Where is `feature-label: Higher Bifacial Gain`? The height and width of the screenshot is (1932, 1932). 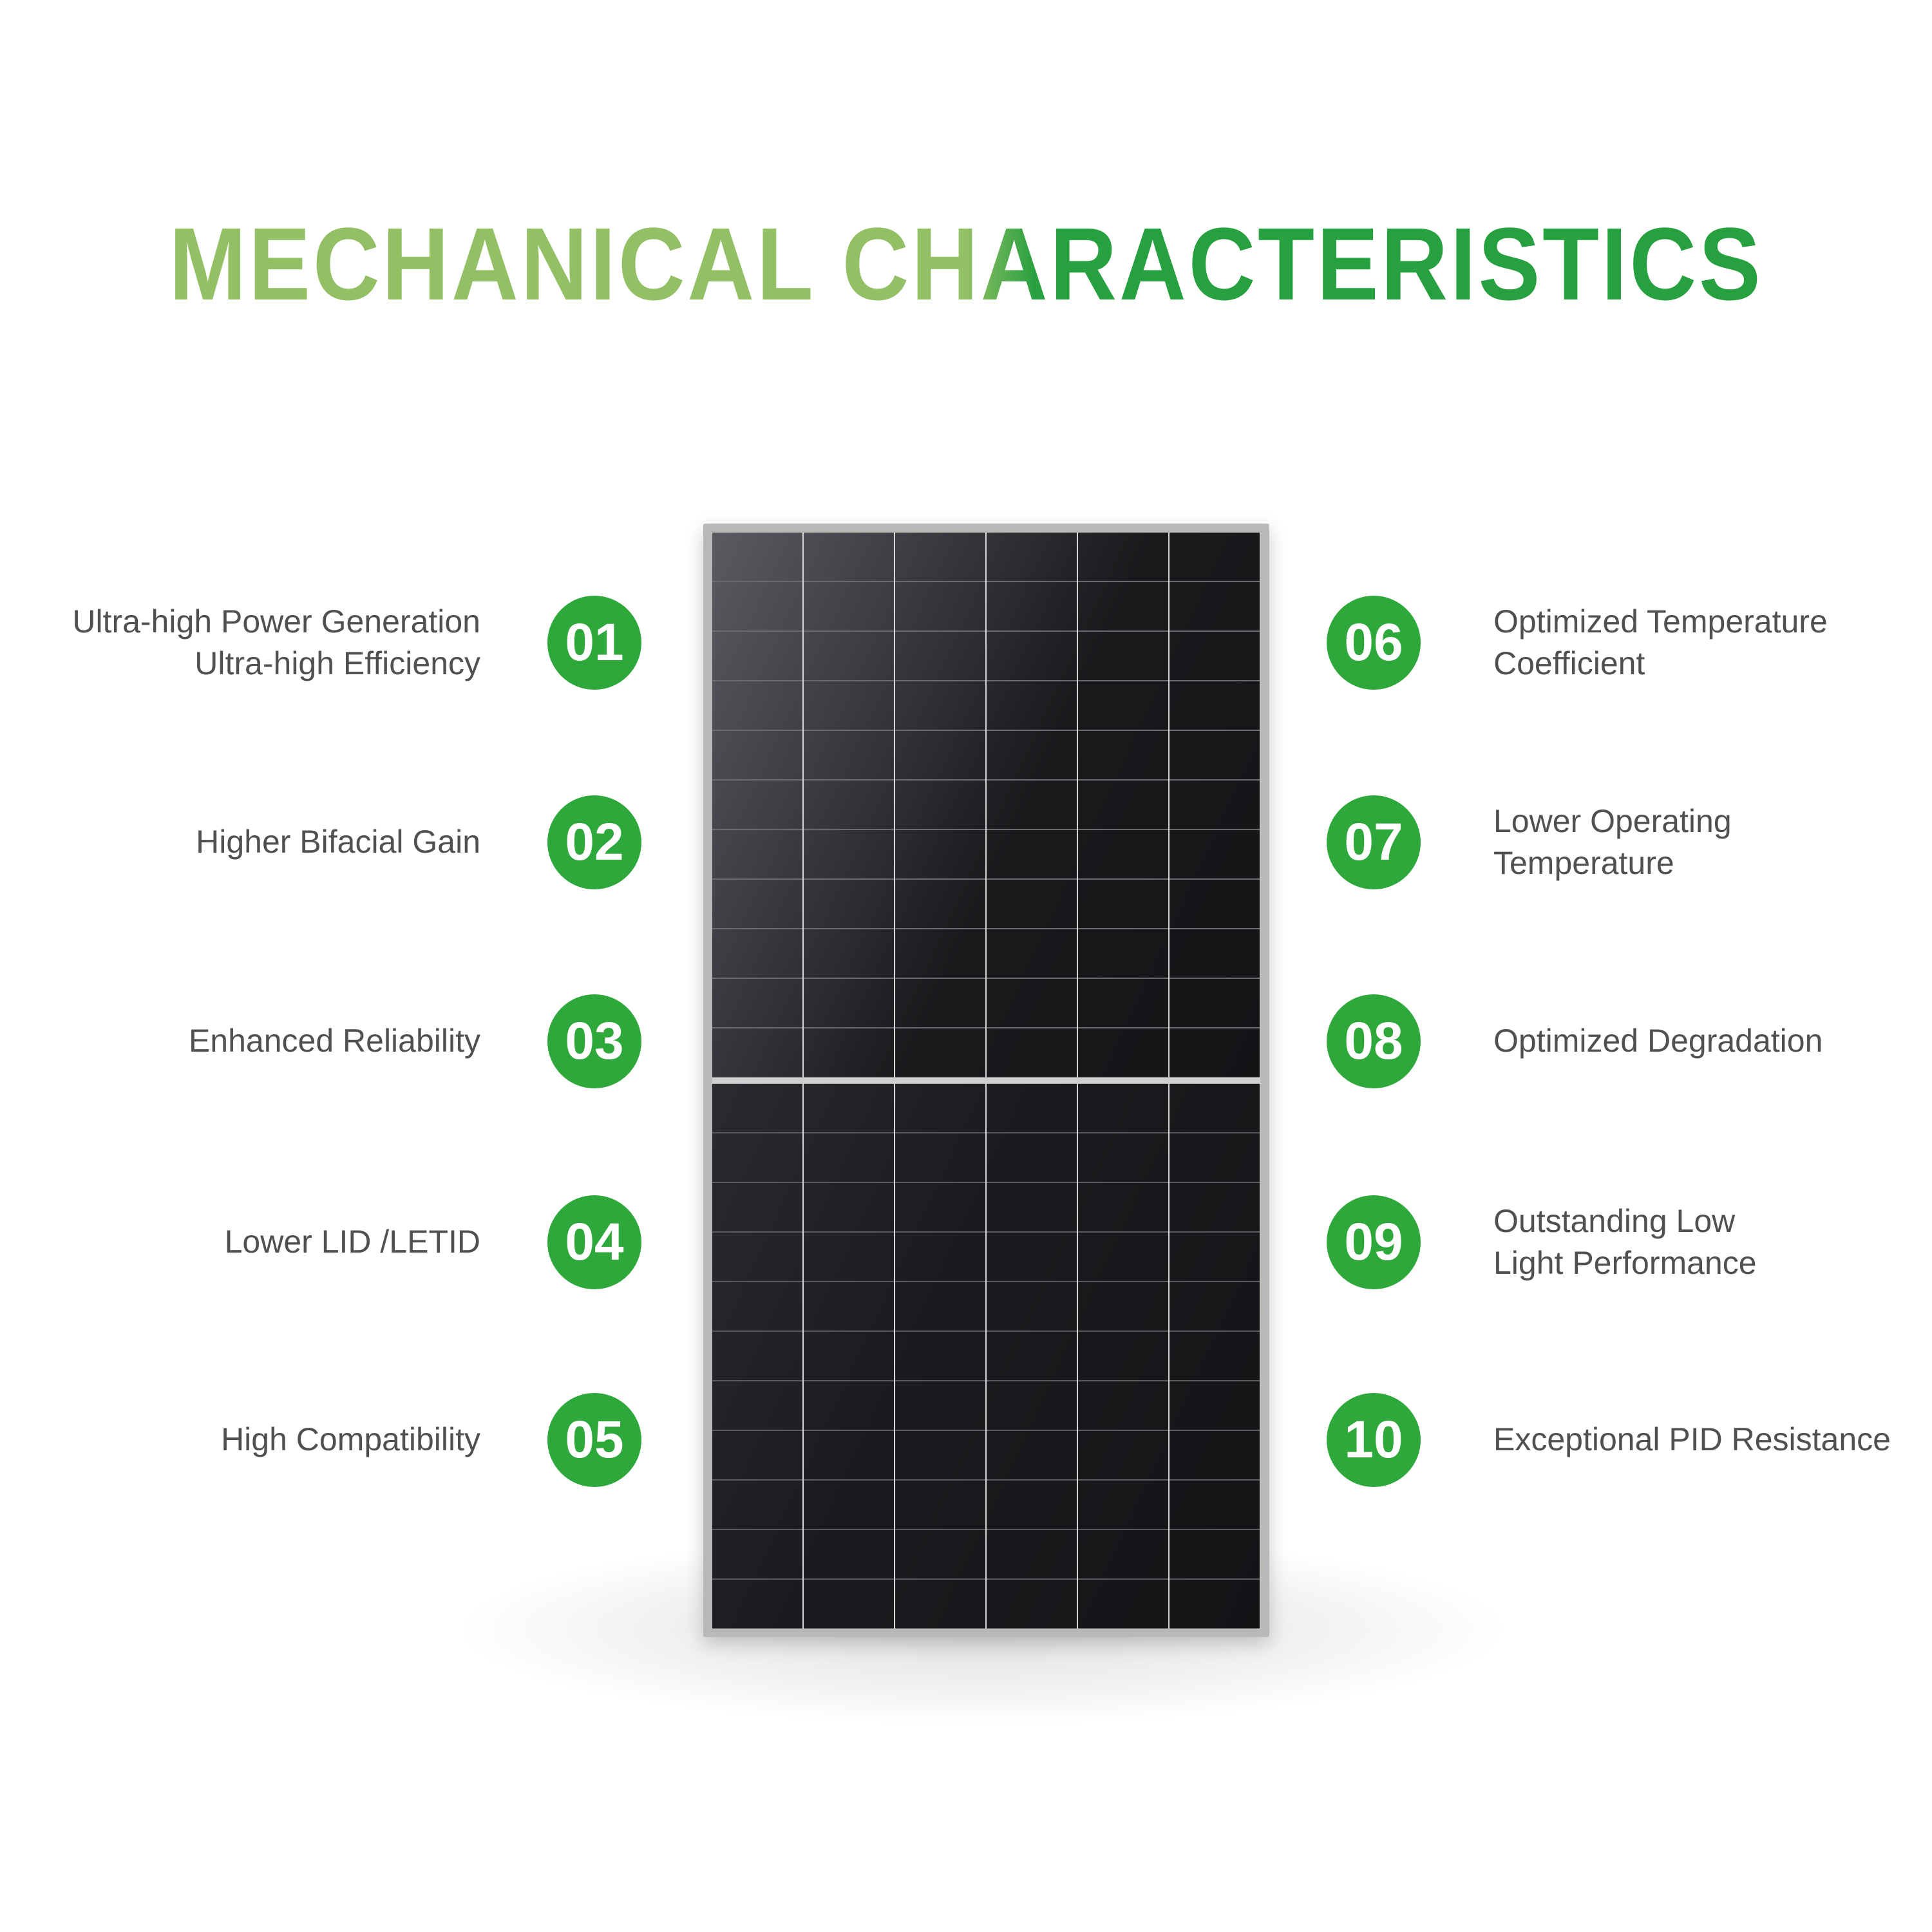 feature-label: Higher Bifacial Gain is located at coordinates (338, 842).